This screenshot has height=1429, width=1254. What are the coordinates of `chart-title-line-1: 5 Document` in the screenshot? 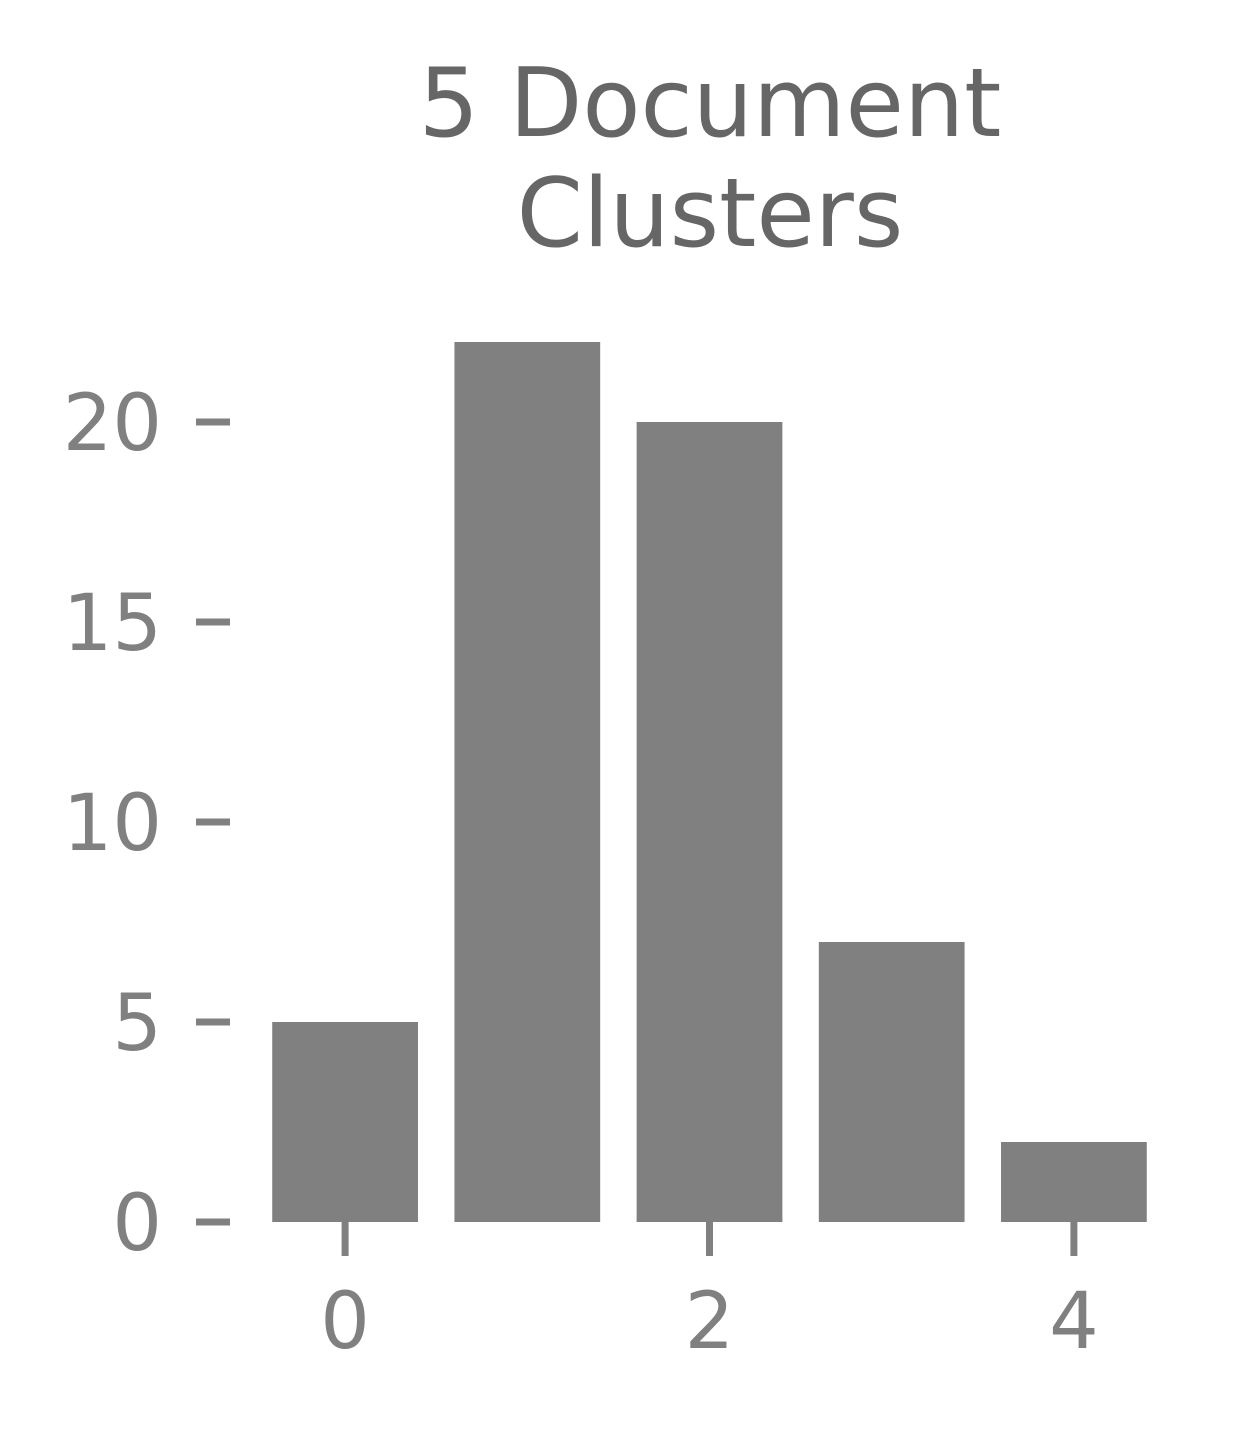 It's located at (710, 104).